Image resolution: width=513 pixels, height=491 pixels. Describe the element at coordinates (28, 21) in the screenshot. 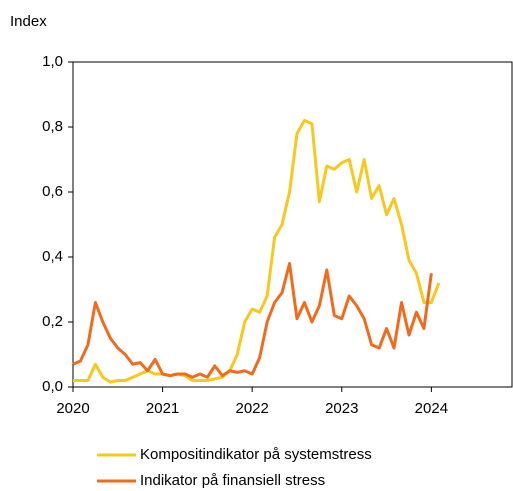

I see `y-axis-label: Index` at that location.